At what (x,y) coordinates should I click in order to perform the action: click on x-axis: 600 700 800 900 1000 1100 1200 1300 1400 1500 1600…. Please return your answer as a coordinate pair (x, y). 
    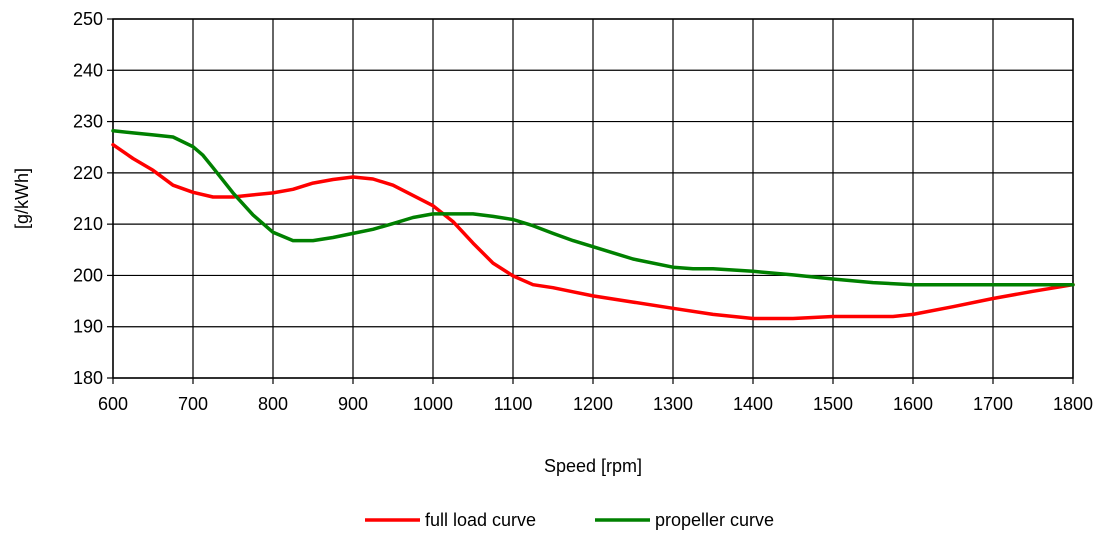
    Looking at the image, I should click on (595, 396).